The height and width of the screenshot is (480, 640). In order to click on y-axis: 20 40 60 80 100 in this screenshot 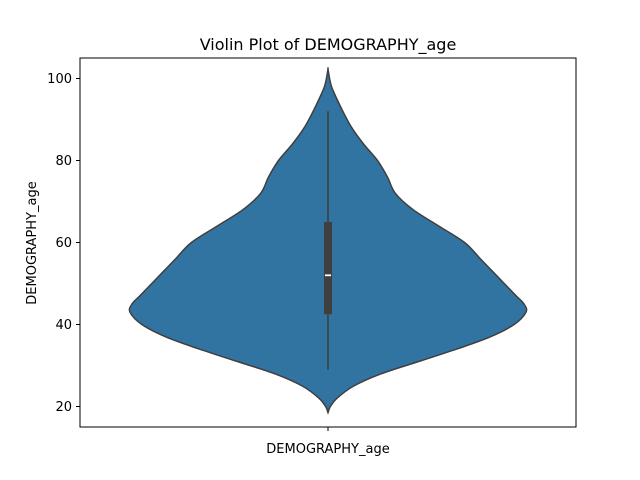, I will do `click(63, 243)`.